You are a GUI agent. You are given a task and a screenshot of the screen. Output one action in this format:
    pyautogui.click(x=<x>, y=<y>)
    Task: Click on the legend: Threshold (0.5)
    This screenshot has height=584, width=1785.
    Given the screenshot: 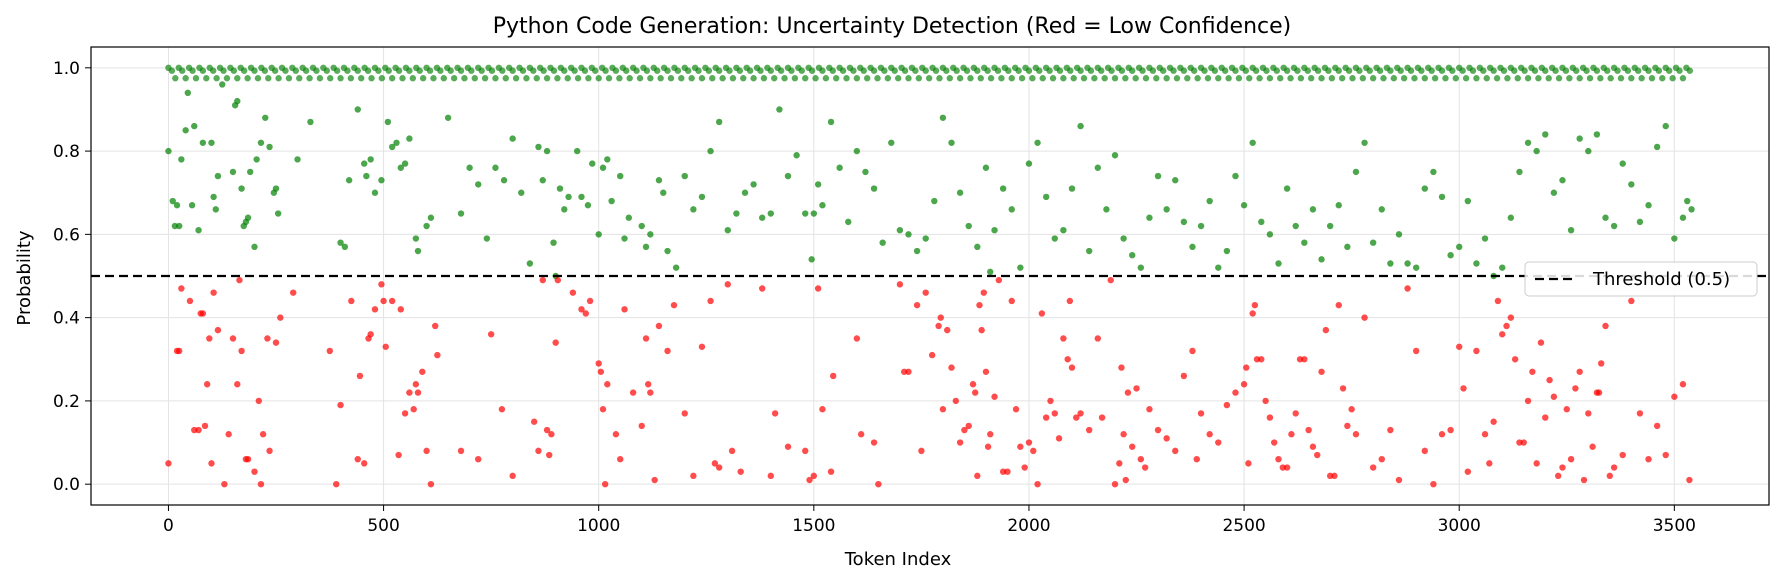 What is the action you would take?
    pyautogui.click(x=1641, y=279)
    